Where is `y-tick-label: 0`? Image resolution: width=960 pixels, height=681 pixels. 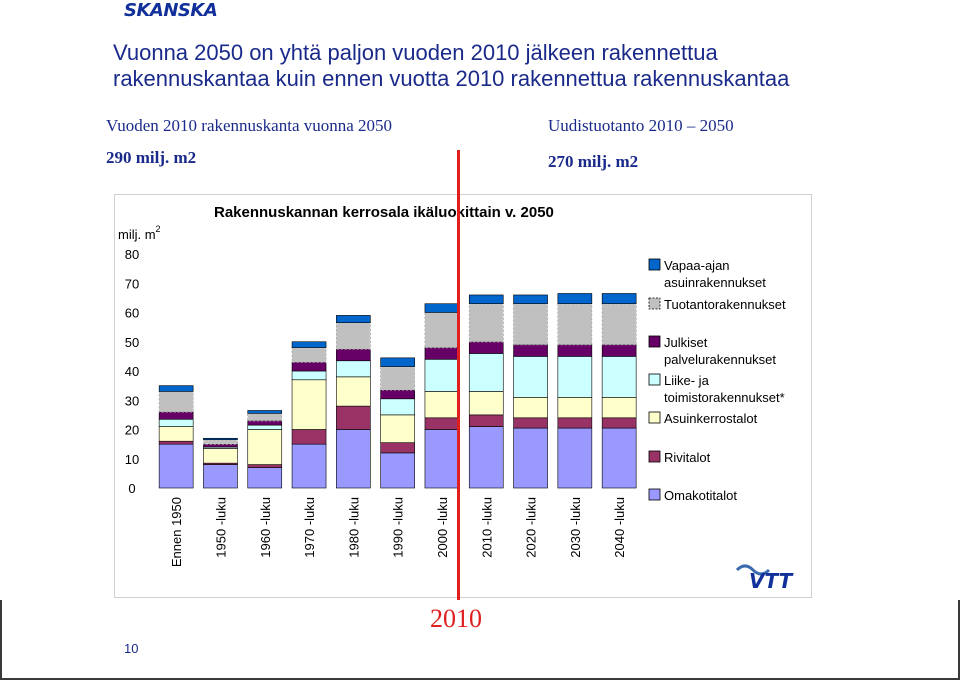
y-tick-label: 0 is located at coordinates (131, 488).